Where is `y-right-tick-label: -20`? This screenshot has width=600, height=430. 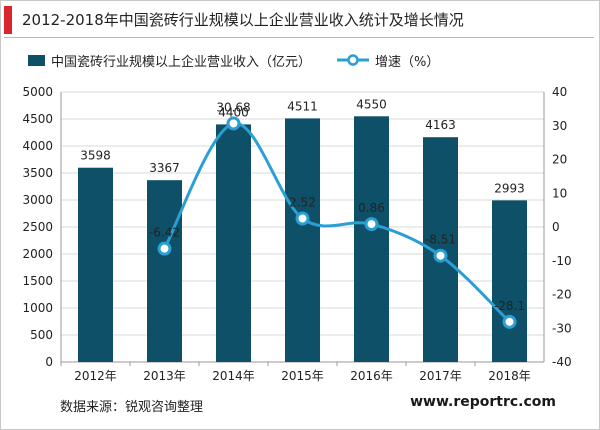 y-right-tick-label: -20 is located at coordinates (562, 295).